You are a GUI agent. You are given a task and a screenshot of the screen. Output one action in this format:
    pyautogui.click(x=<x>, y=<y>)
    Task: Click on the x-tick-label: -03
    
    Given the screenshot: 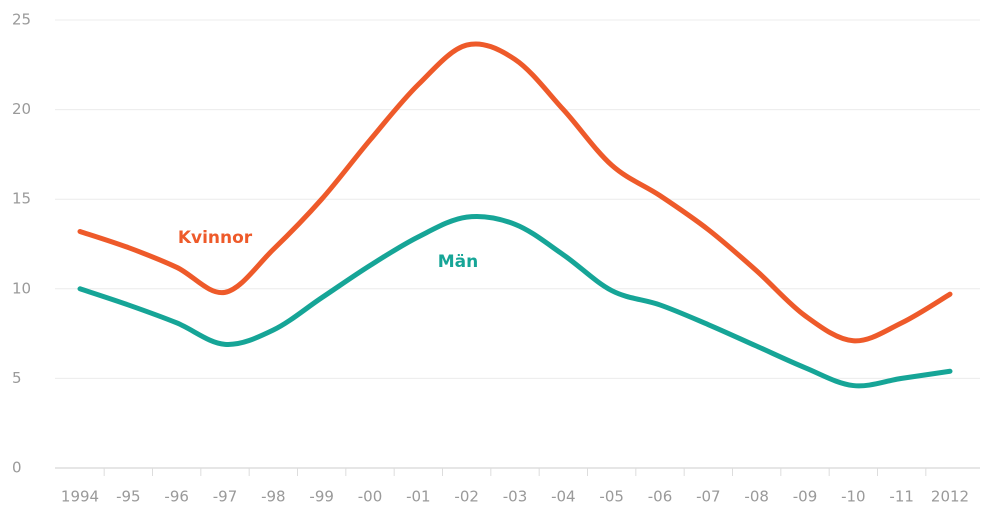 What is the action you would take?
    pyautogui.click(x=515, y=497)
    